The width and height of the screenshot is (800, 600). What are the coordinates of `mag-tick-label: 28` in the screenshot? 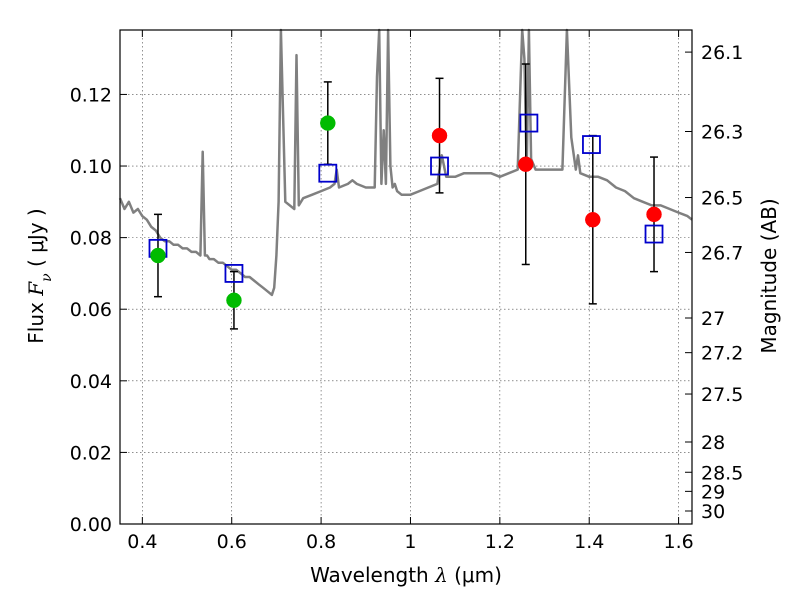 It's located at (713, 443).